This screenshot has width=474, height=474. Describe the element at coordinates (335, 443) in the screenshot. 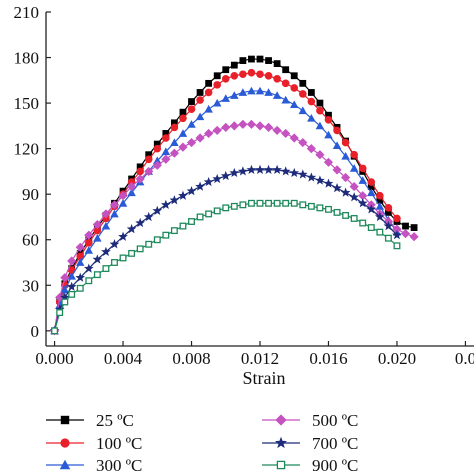

I see `legend-label: 700 ºC` at that location.